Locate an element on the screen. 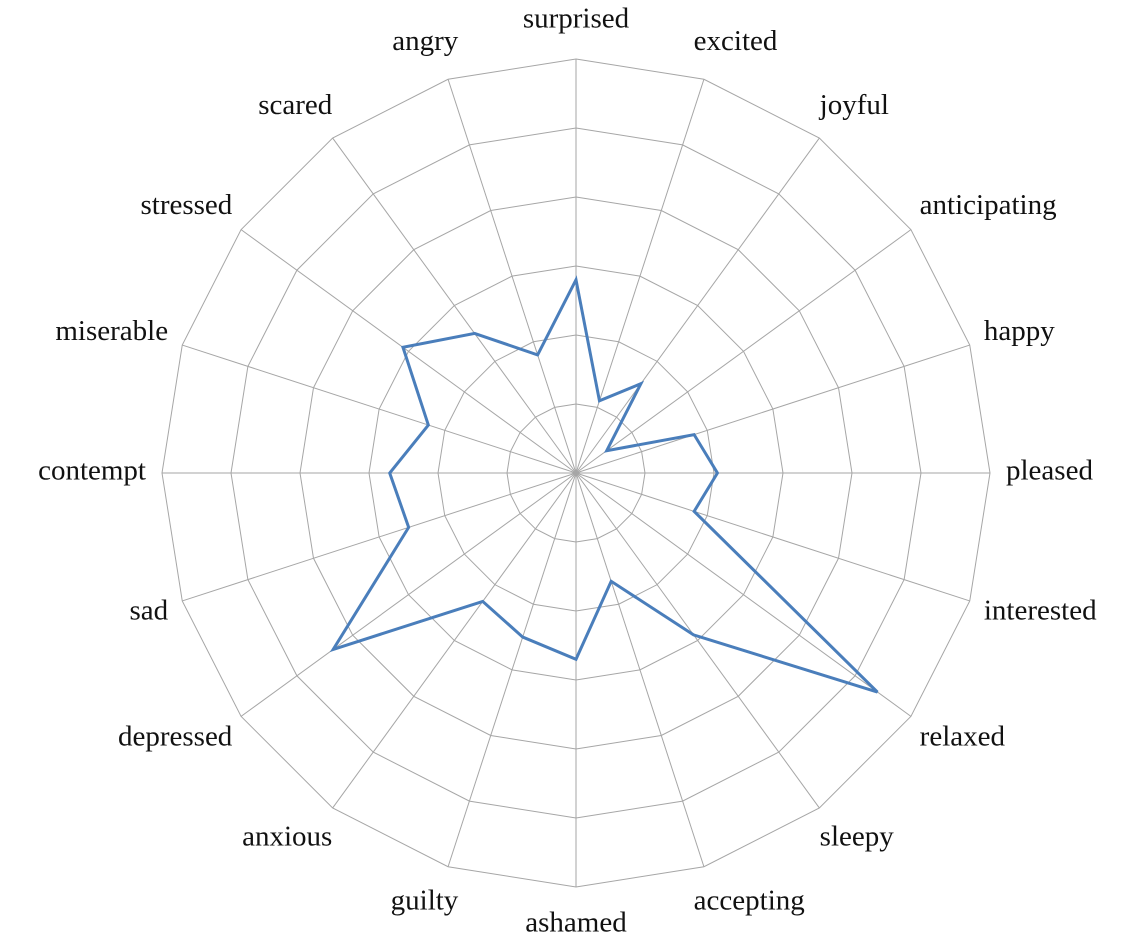  category-label: pleased is located at coordinates (1049, 471).